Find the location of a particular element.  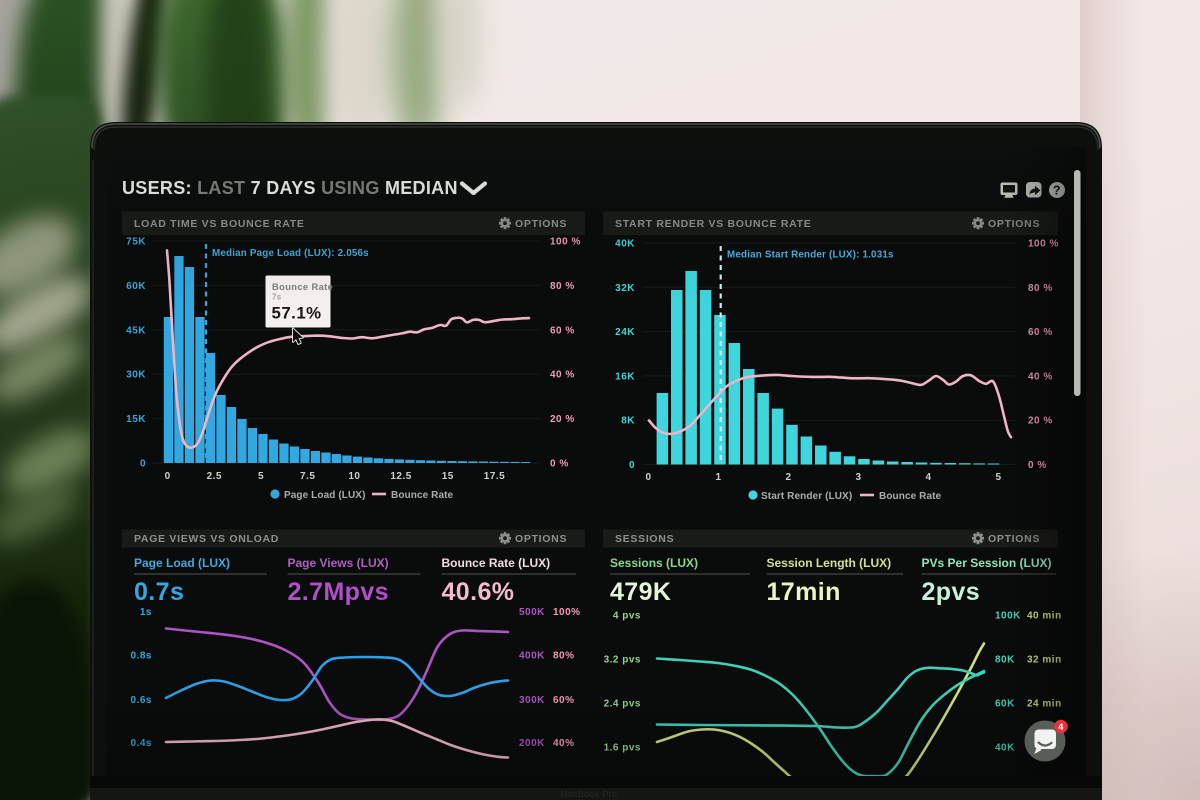

svg-text: 4 is located at coordinates (1061, 727).